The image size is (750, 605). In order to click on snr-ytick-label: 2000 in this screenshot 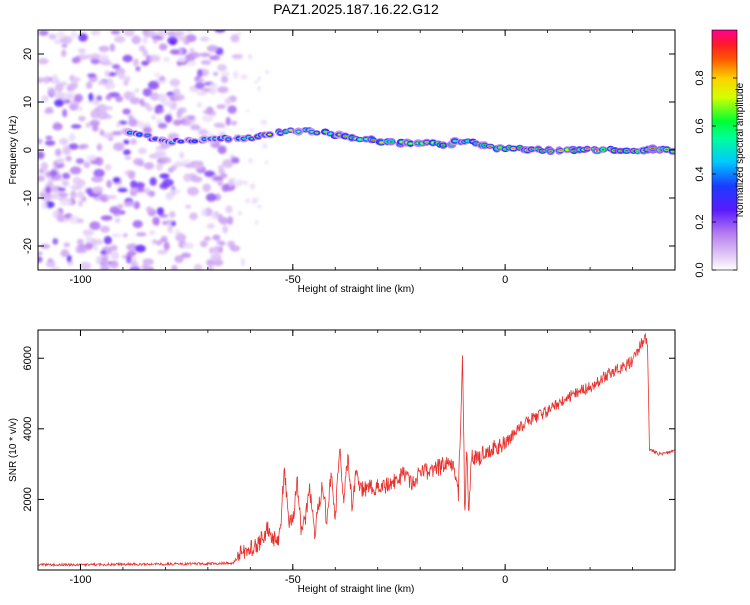, I will do `click(28, 499)`.